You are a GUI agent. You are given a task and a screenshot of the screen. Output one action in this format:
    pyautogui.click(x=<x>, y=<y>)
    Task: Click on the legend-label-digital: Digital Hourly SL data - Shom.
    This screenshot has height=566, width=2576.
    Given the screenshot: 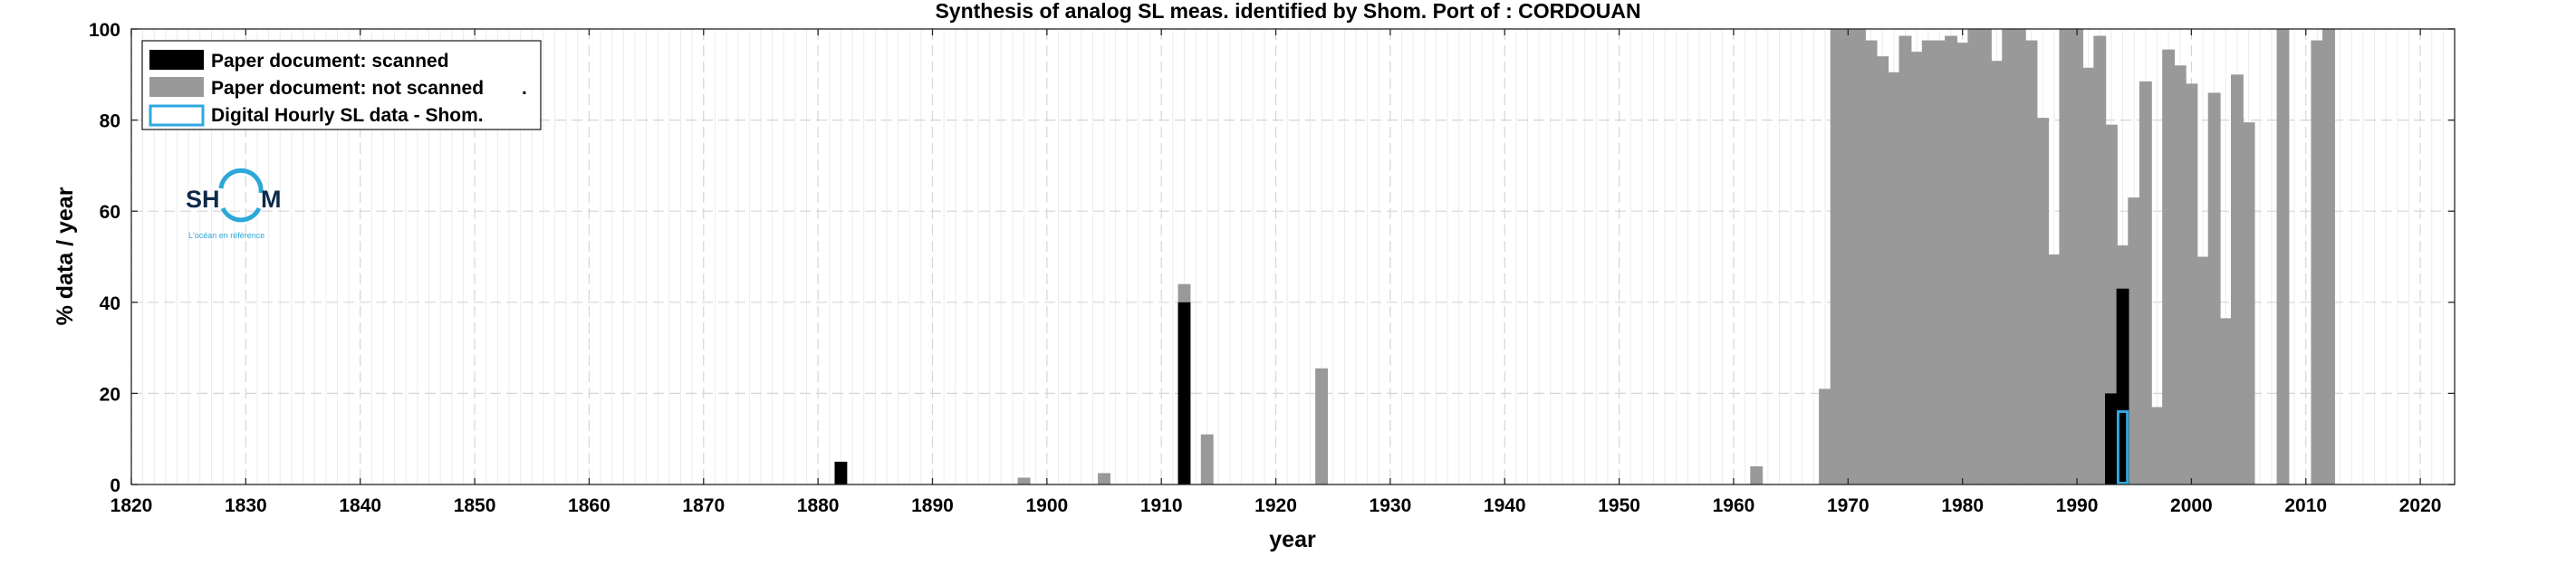 What is the action you would take?
    pyautogui.click(x=347, y=115)
    